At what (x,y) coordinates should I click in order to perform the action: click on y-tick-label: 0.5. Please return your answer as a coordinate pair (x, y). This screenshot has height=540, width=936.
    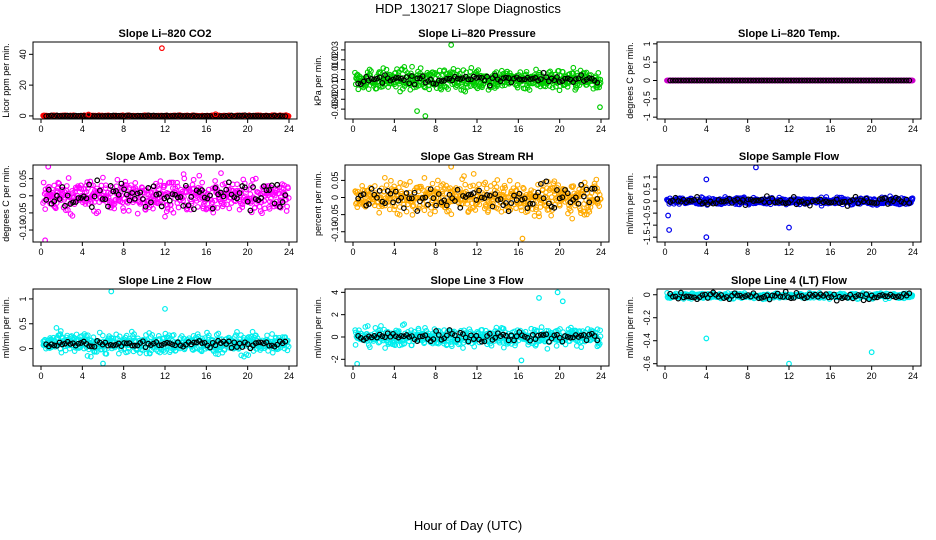
    Looking at the image, I should click on (647, 189).